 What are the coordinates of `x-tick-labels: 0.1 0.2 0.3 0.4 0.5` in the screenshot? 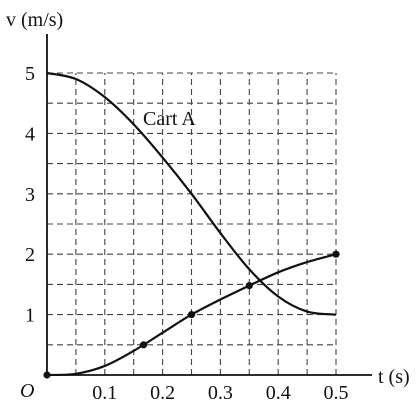 It's located at (220, 393).